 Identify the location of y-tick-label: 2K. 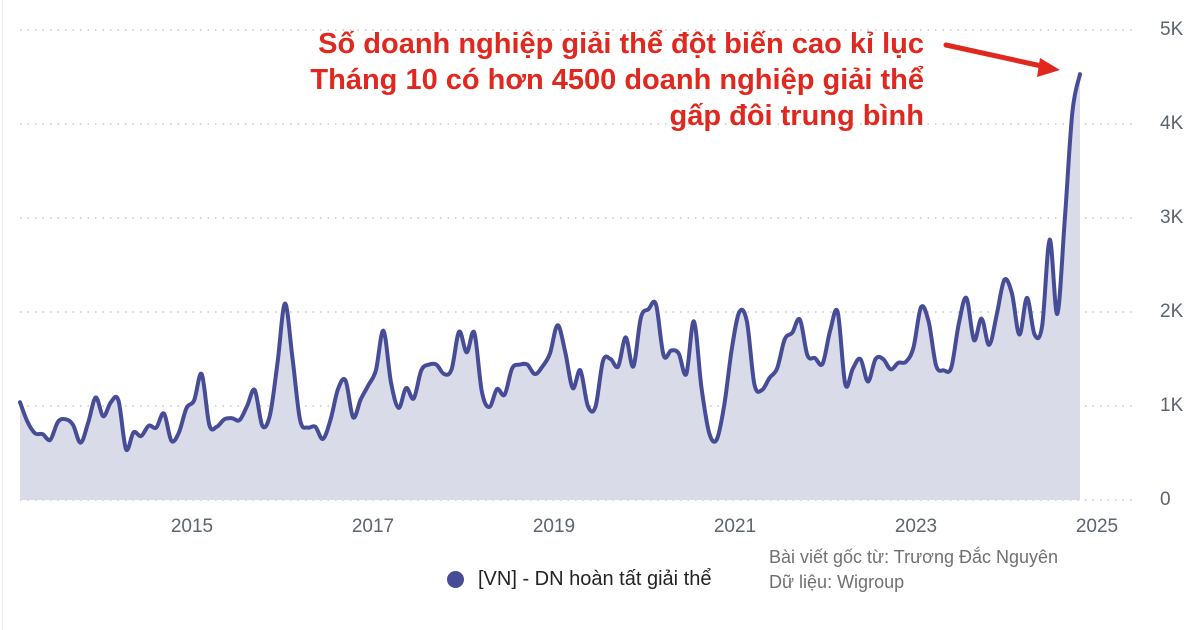
(1172, 311).